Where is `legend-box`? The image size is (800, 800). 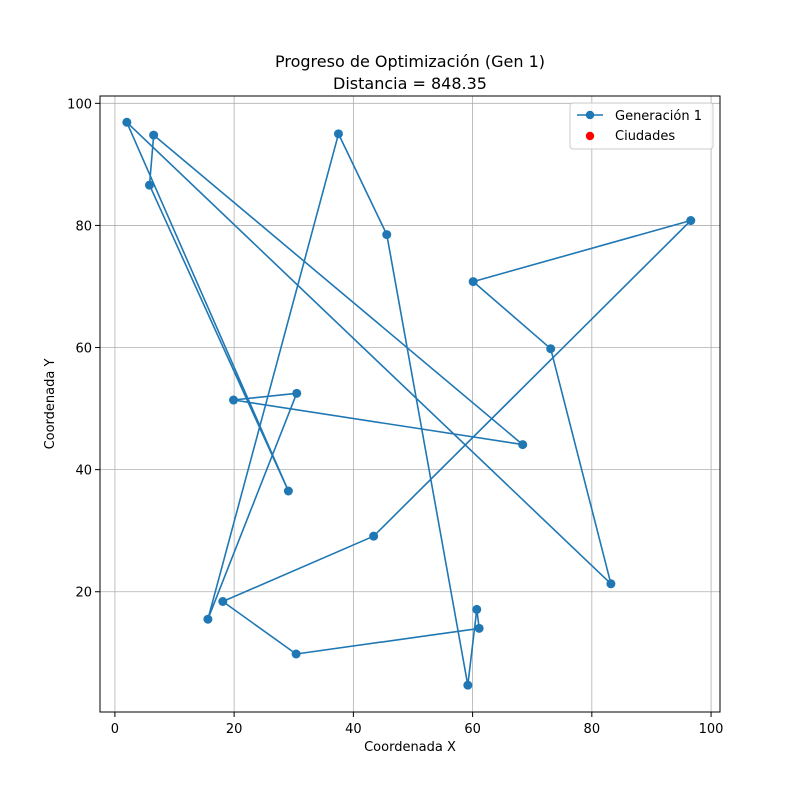
legend-box is located at coordinates (641, 126).